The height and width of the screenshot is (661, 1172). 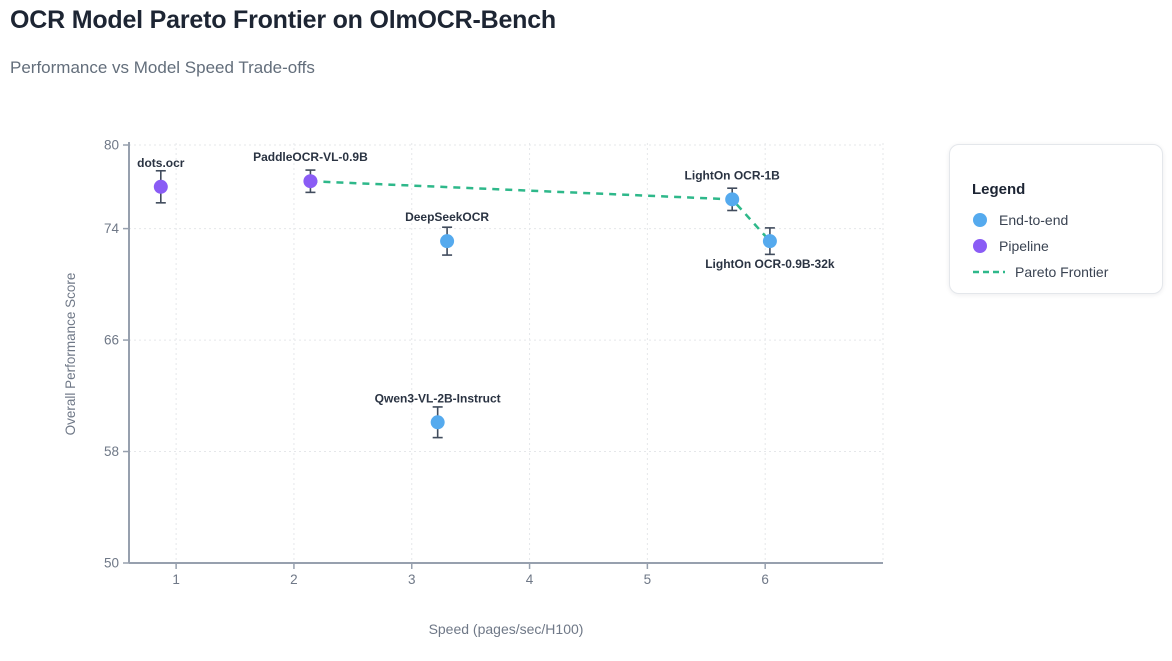 What do you see at coordinates (506, 629) in the screenshot?
I see `x-axis-title: Speed (pages/sec/H100)` at bounding box center [506, 629].